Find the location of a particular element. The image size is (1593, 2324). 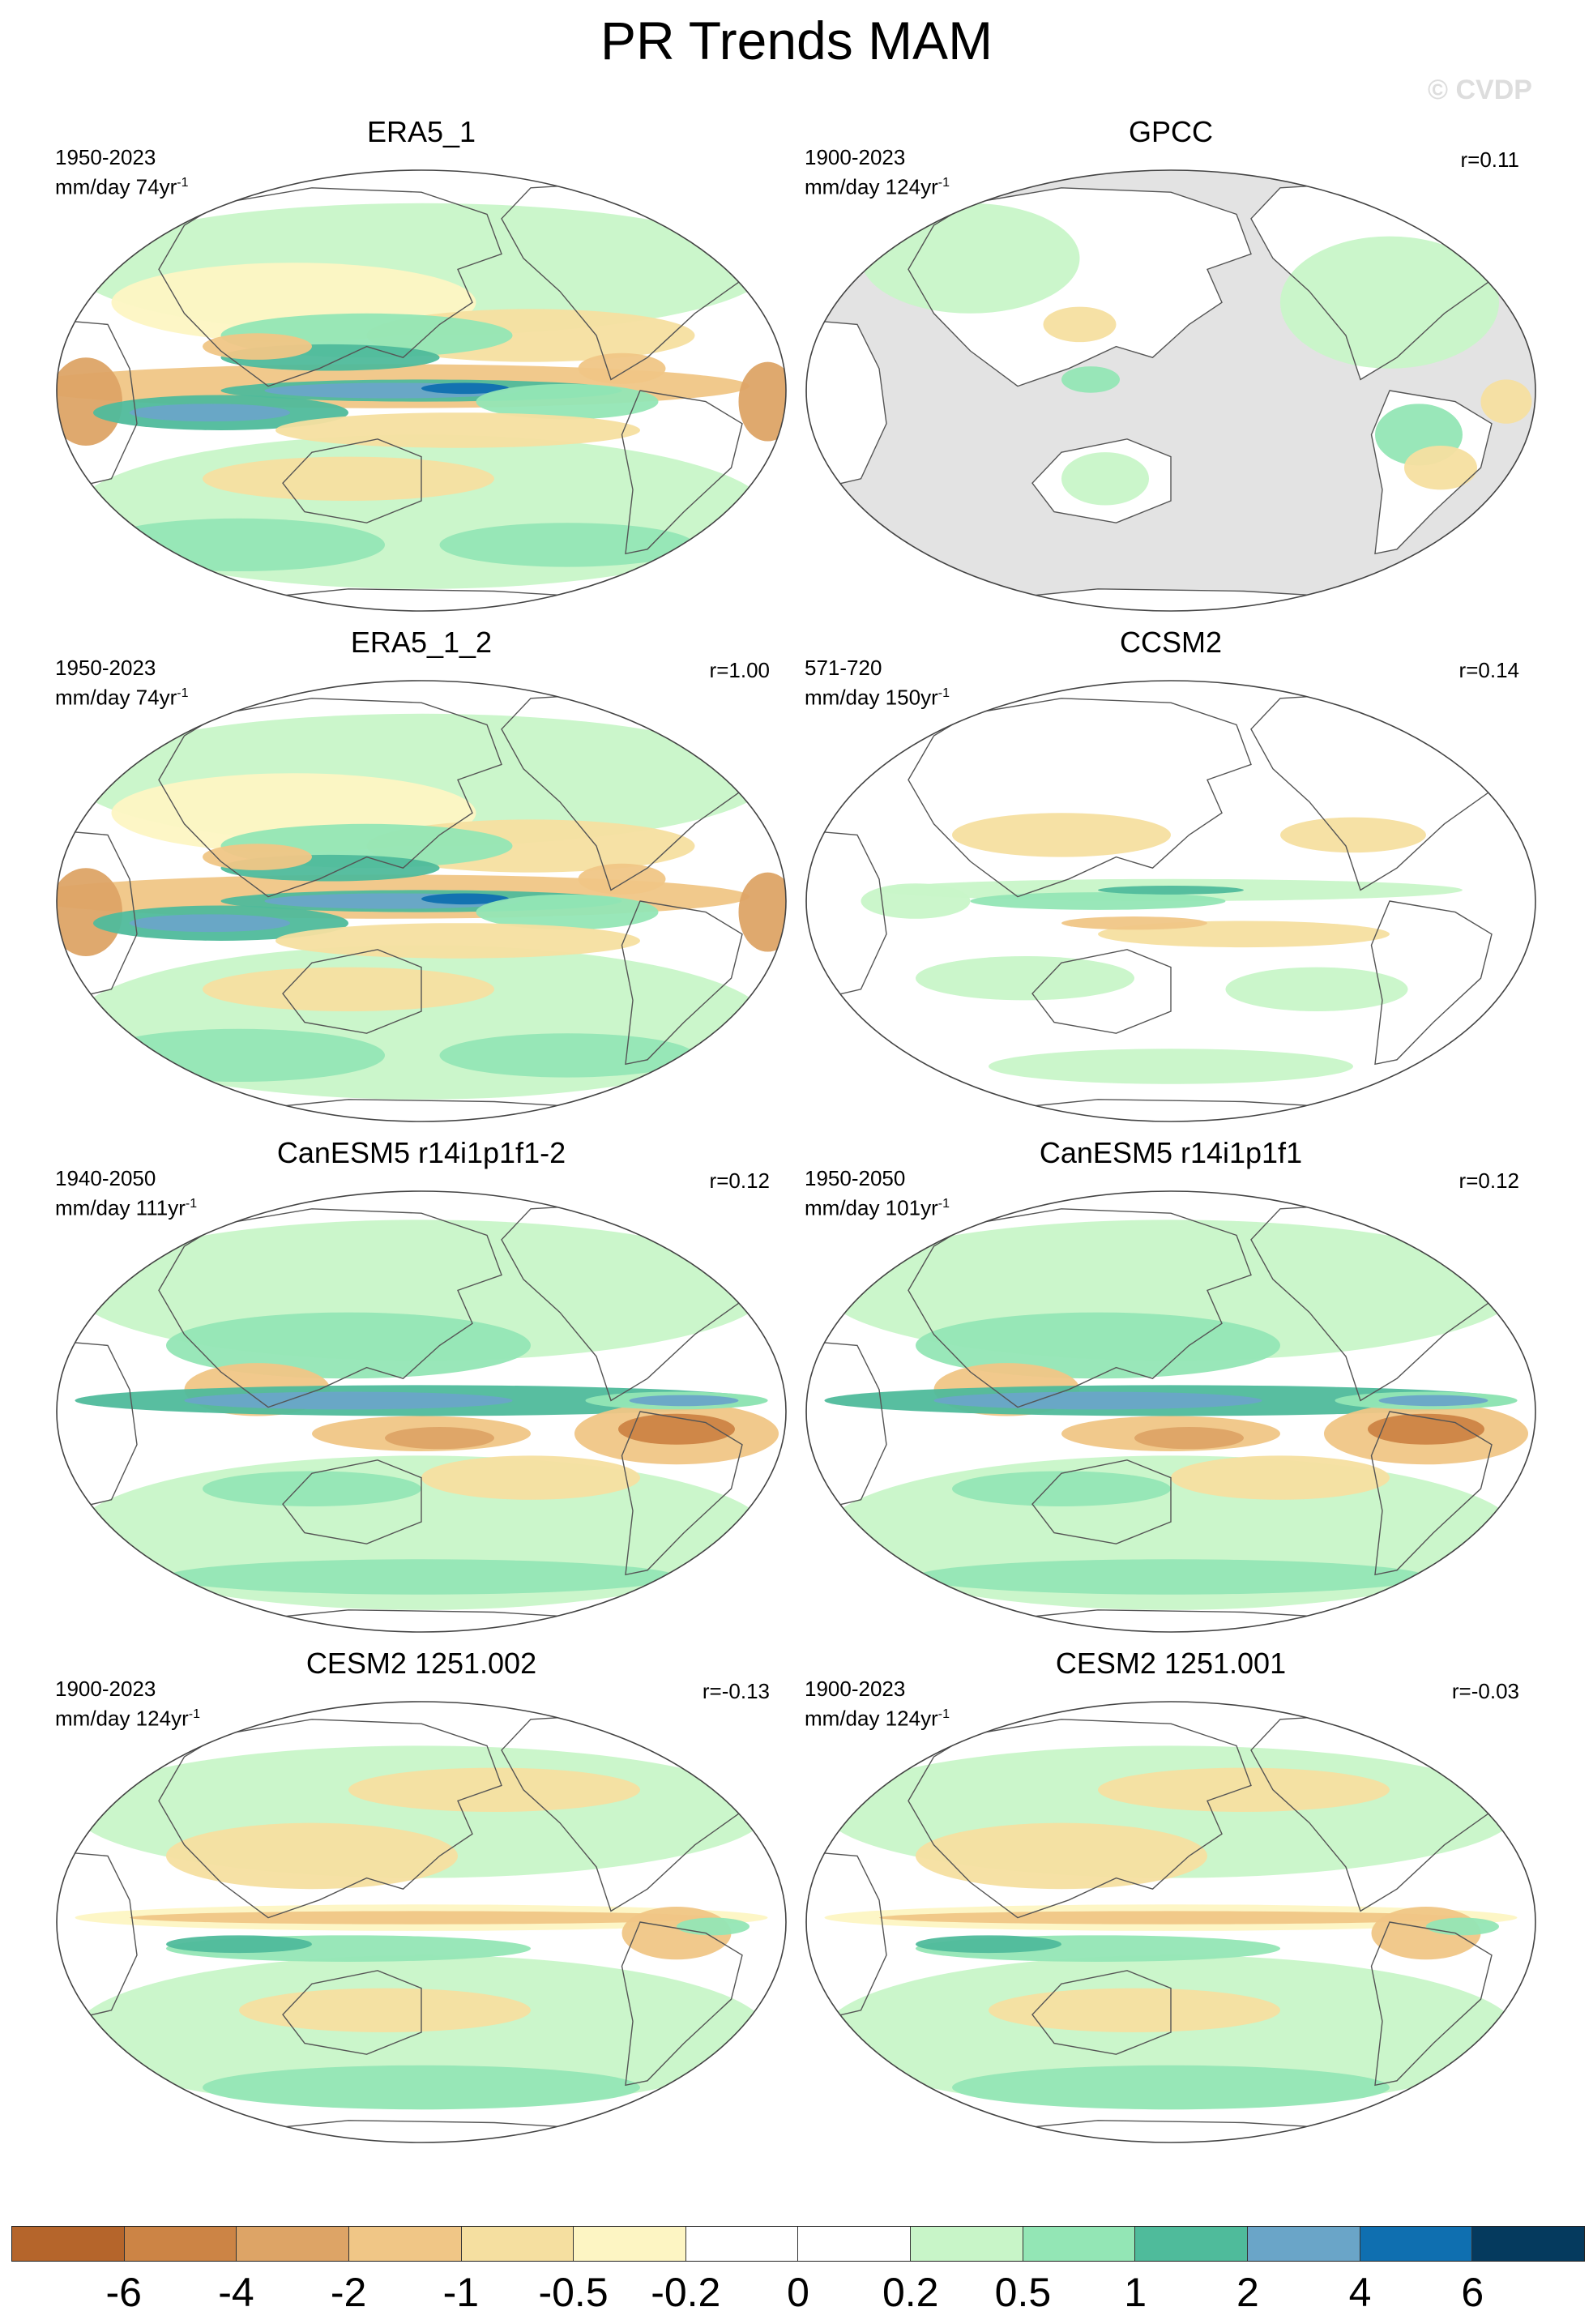

colorbar-tick-label: -2 is located at coordinates (348, 2292).